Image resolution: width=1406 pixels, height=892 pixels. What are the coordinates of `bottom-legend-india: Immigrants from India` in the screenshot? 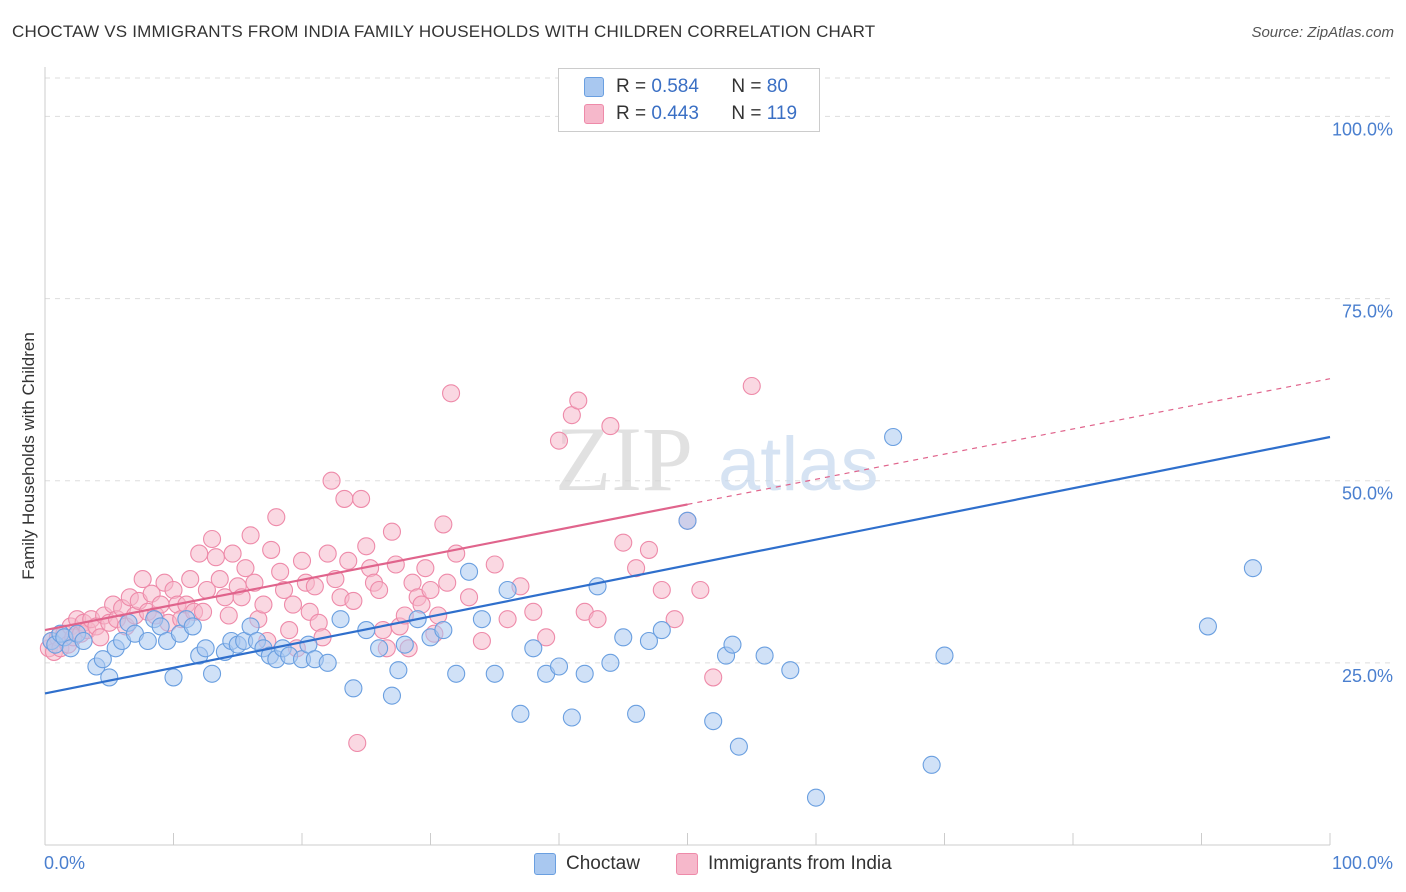 It's located at (784, 864).